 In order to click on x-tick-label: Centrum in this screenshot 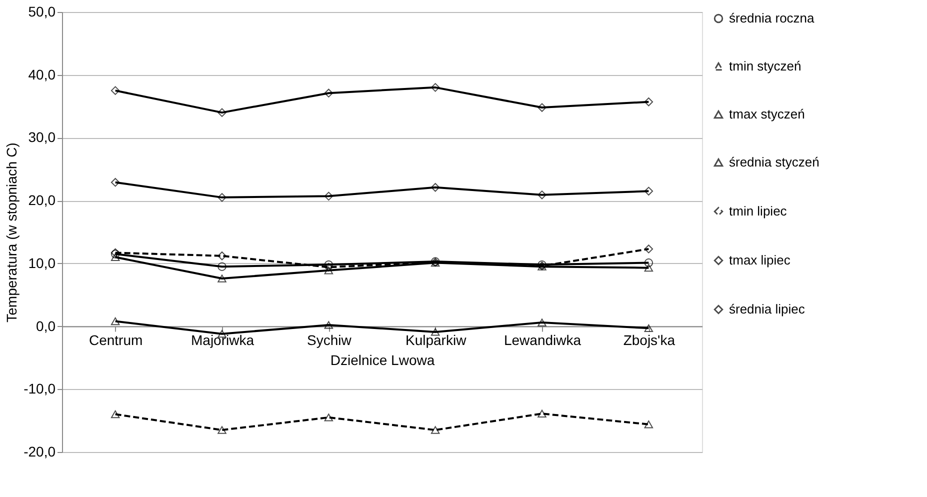, I will do `click(115, 340)`.